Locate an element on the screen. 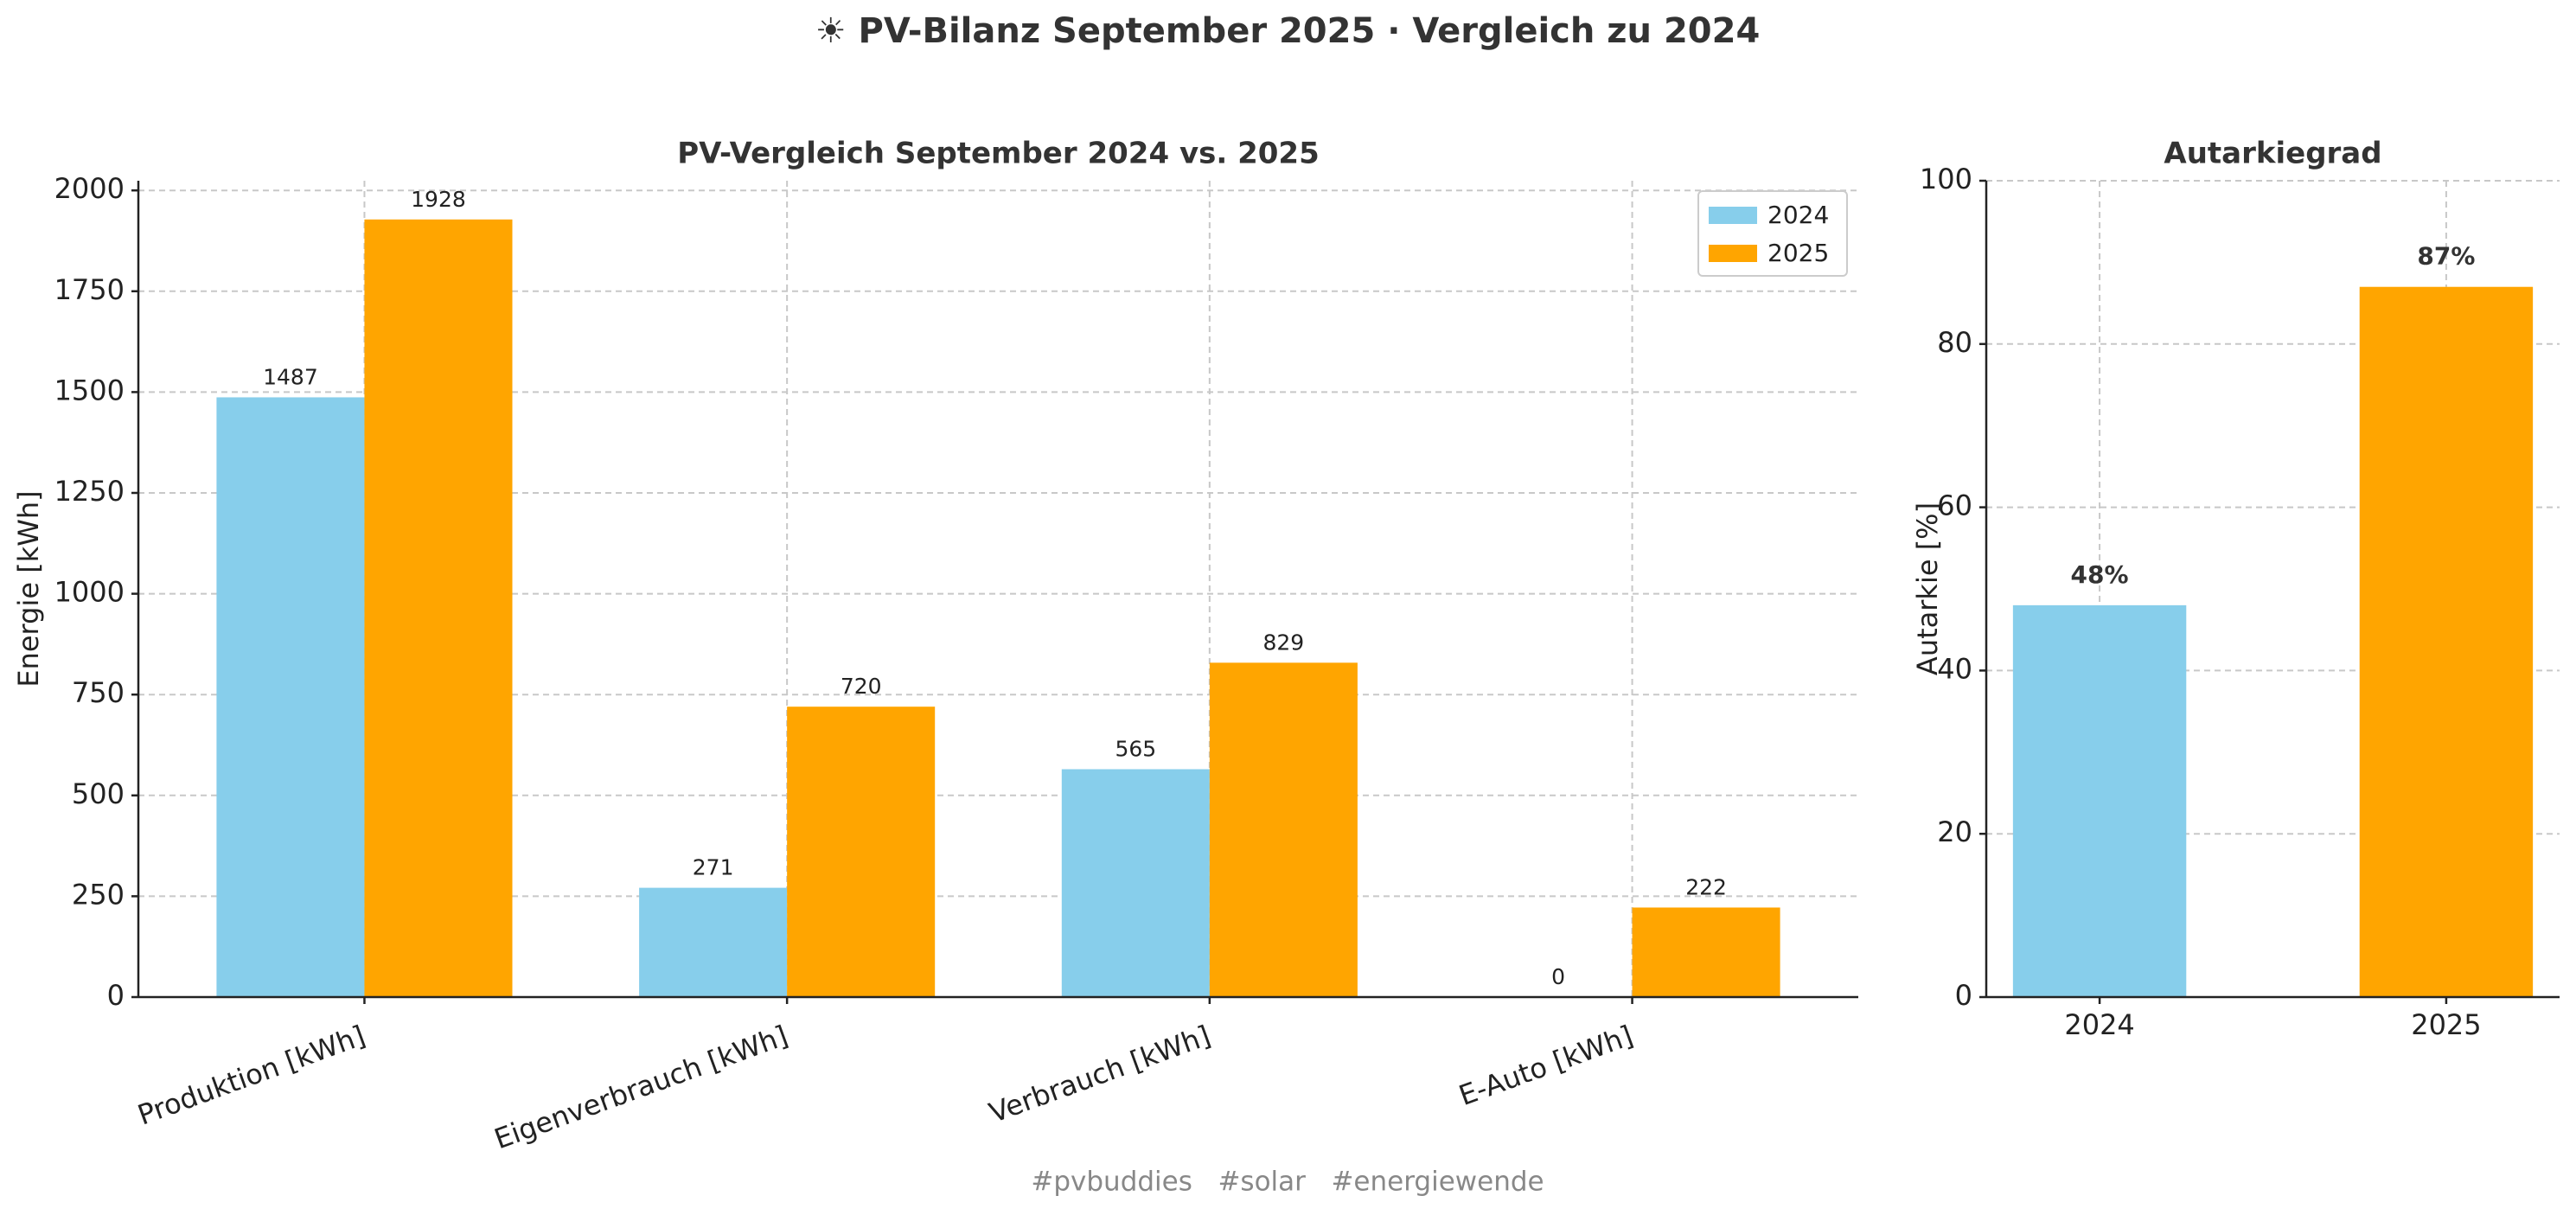  footer: #pvbuddies #solar #energiewende is located at coordinates (1287, 1182).